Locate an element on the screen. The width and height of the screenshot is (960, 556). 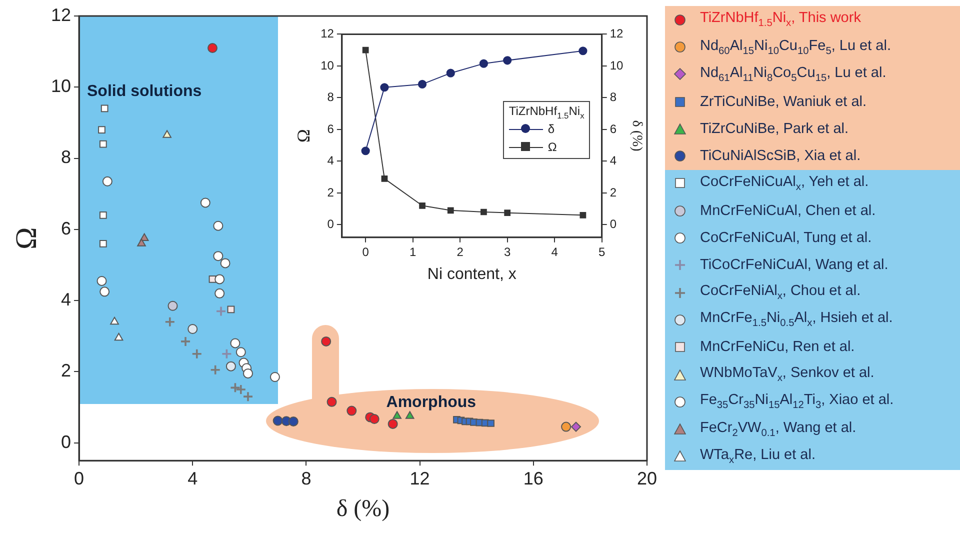
y-tick-label: 6 is located at coordinates (330, 129).